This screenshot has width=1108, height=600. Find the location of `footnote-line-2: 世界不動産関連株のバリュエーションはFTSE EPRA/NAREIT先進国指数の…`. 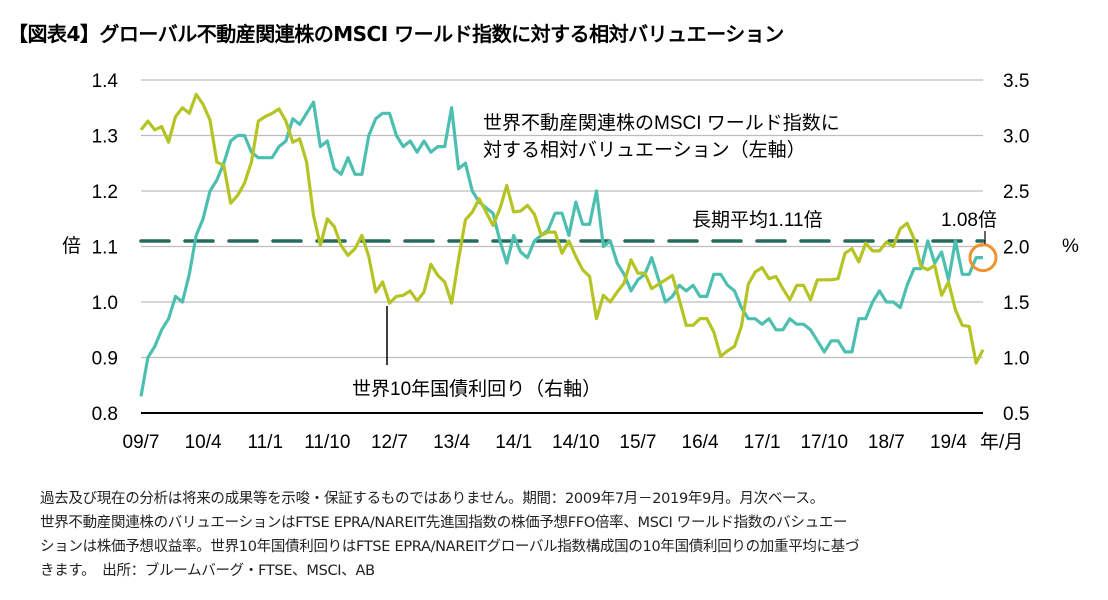

footnote-line-2: 世界不動産関連株のバリュエーションはFTSE EPRA/NAREIT先進国指数の… is located at coordinates (444, 523).